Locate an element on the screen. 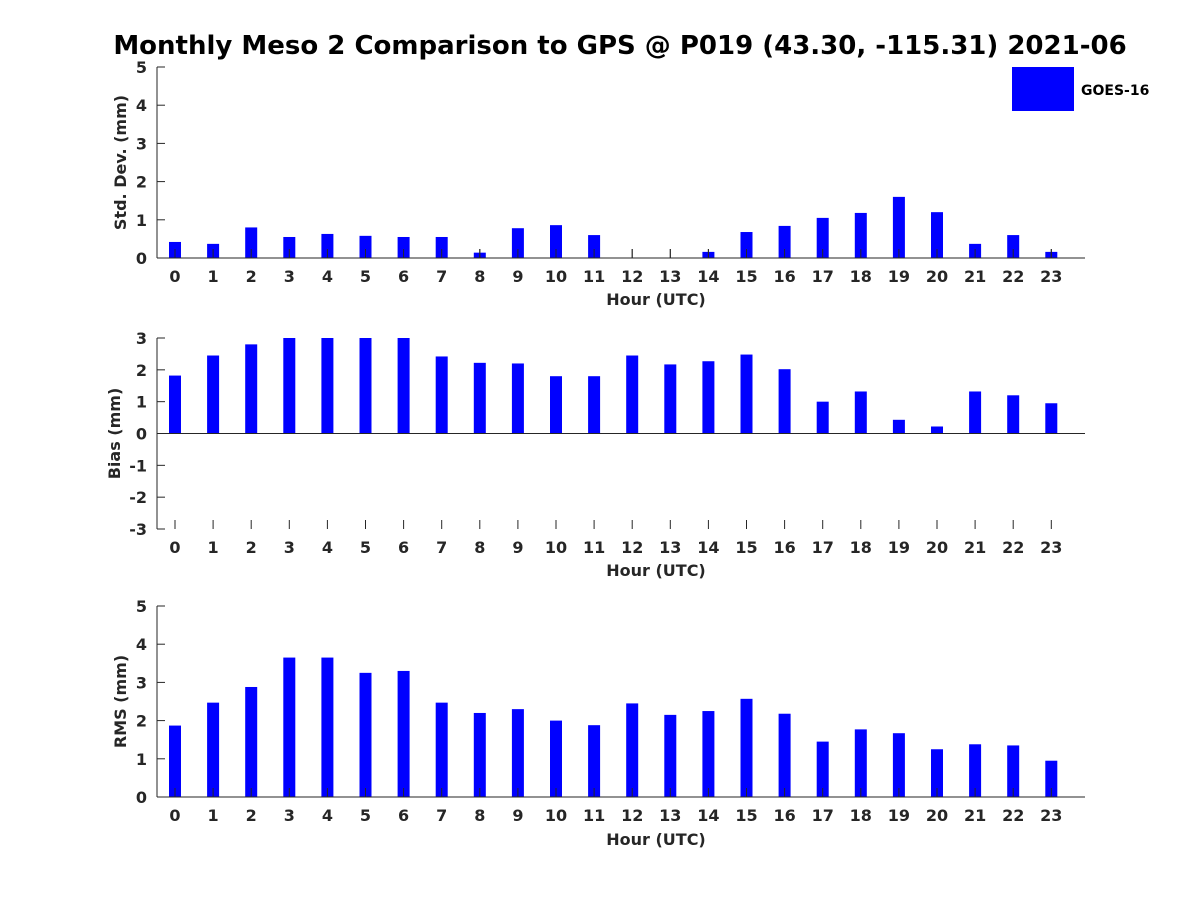 The height and width of the screenshot is (900, 1200). x-tick-label-3-18: 18 is located at coordinates (861, 815).